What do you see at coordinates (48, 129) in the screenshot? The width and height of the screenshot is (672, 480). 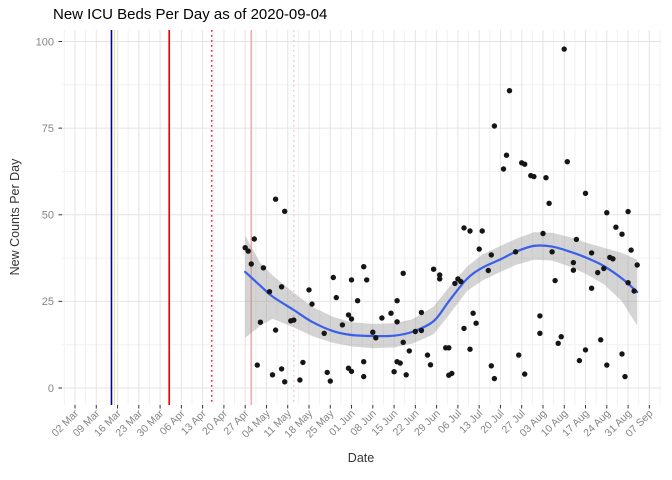 I see `y-tick-label: 75` at bounding box center [48, 129].